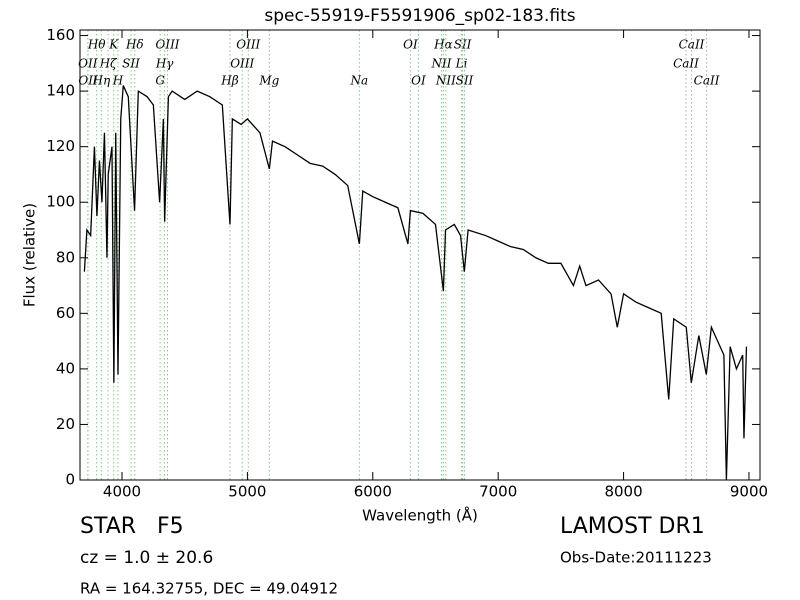 This screenshot has width=800, height=600. What do you see at coordinates (65, 368) in the screenshot?
I see `y-tick-label: 40` at bounding box center [65, 368].